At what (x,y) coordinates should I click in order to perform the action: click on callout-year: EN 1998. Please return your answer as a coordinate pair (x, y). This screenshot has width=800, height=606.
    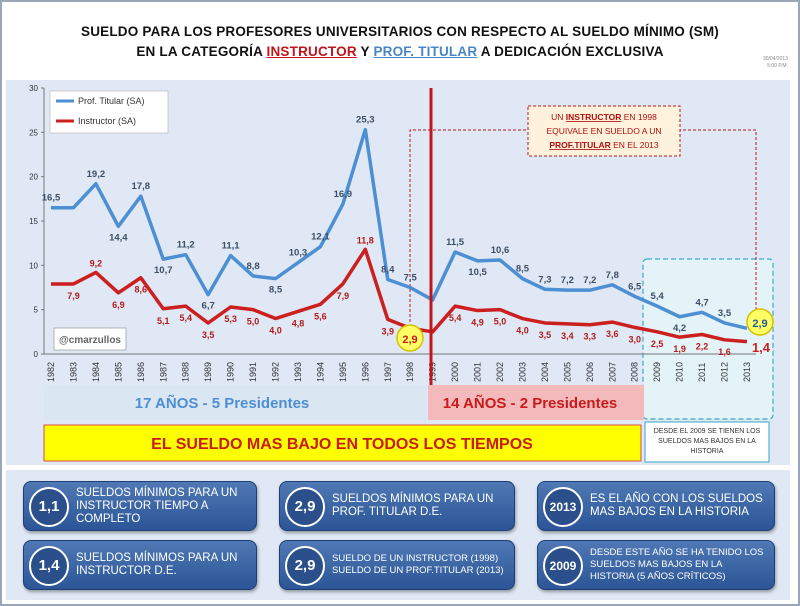
    Looking at the image, I should click on (640, 117).